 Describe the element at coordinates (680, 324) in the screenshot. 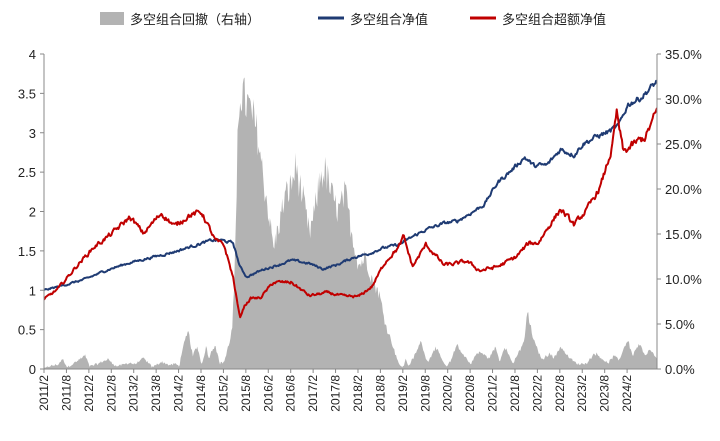

I see `y-right-tick-label: 5.0%` at that location.